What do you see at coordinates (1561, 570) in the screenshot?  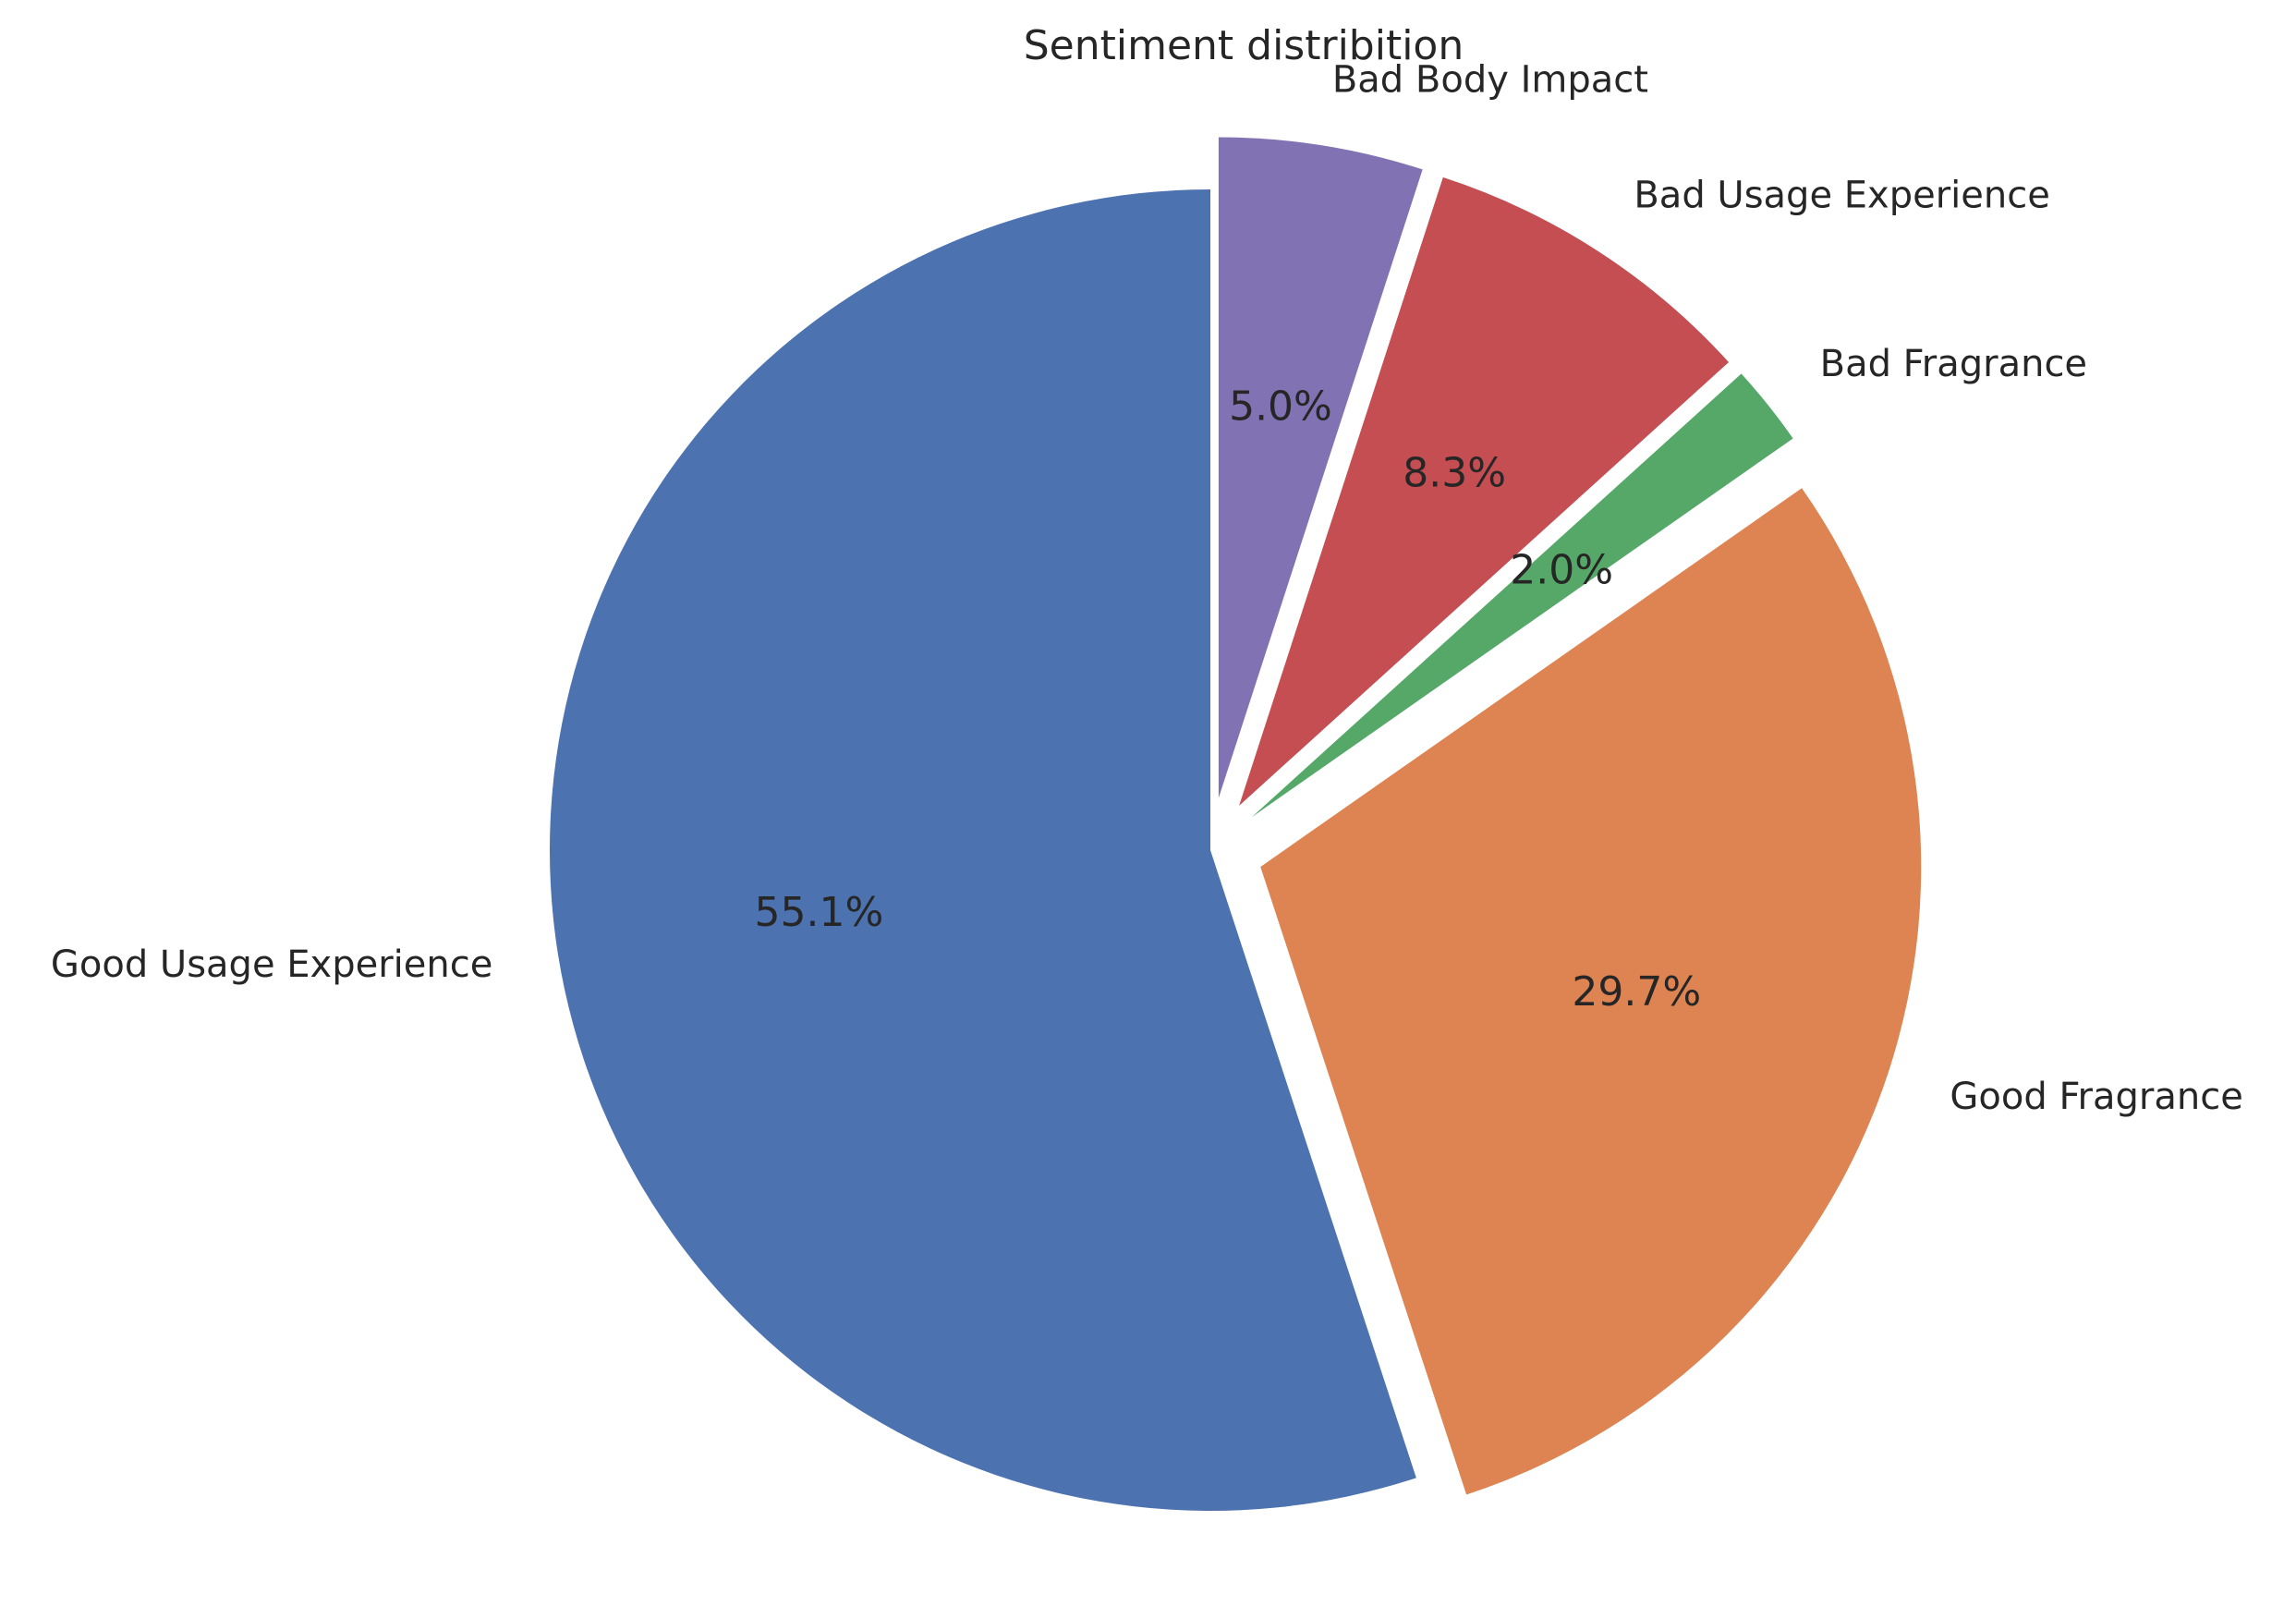 I see `percentage-label-bad-fragrance: 2.0%` at bounding box center [1561, 570].